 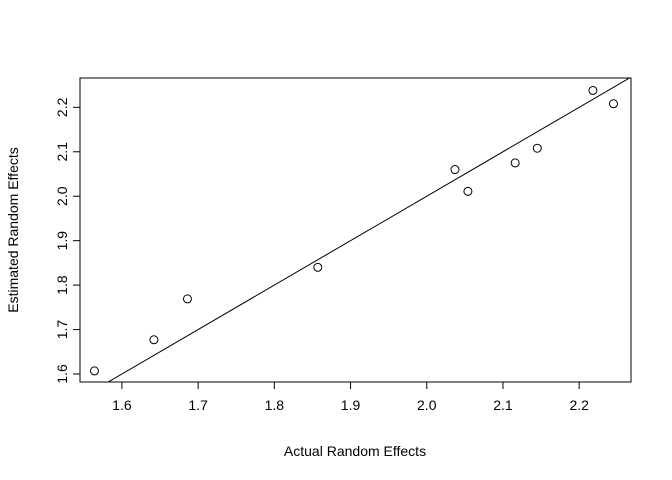 I want to click on x-tick-label: 1.6, so click(x=122, y=405).